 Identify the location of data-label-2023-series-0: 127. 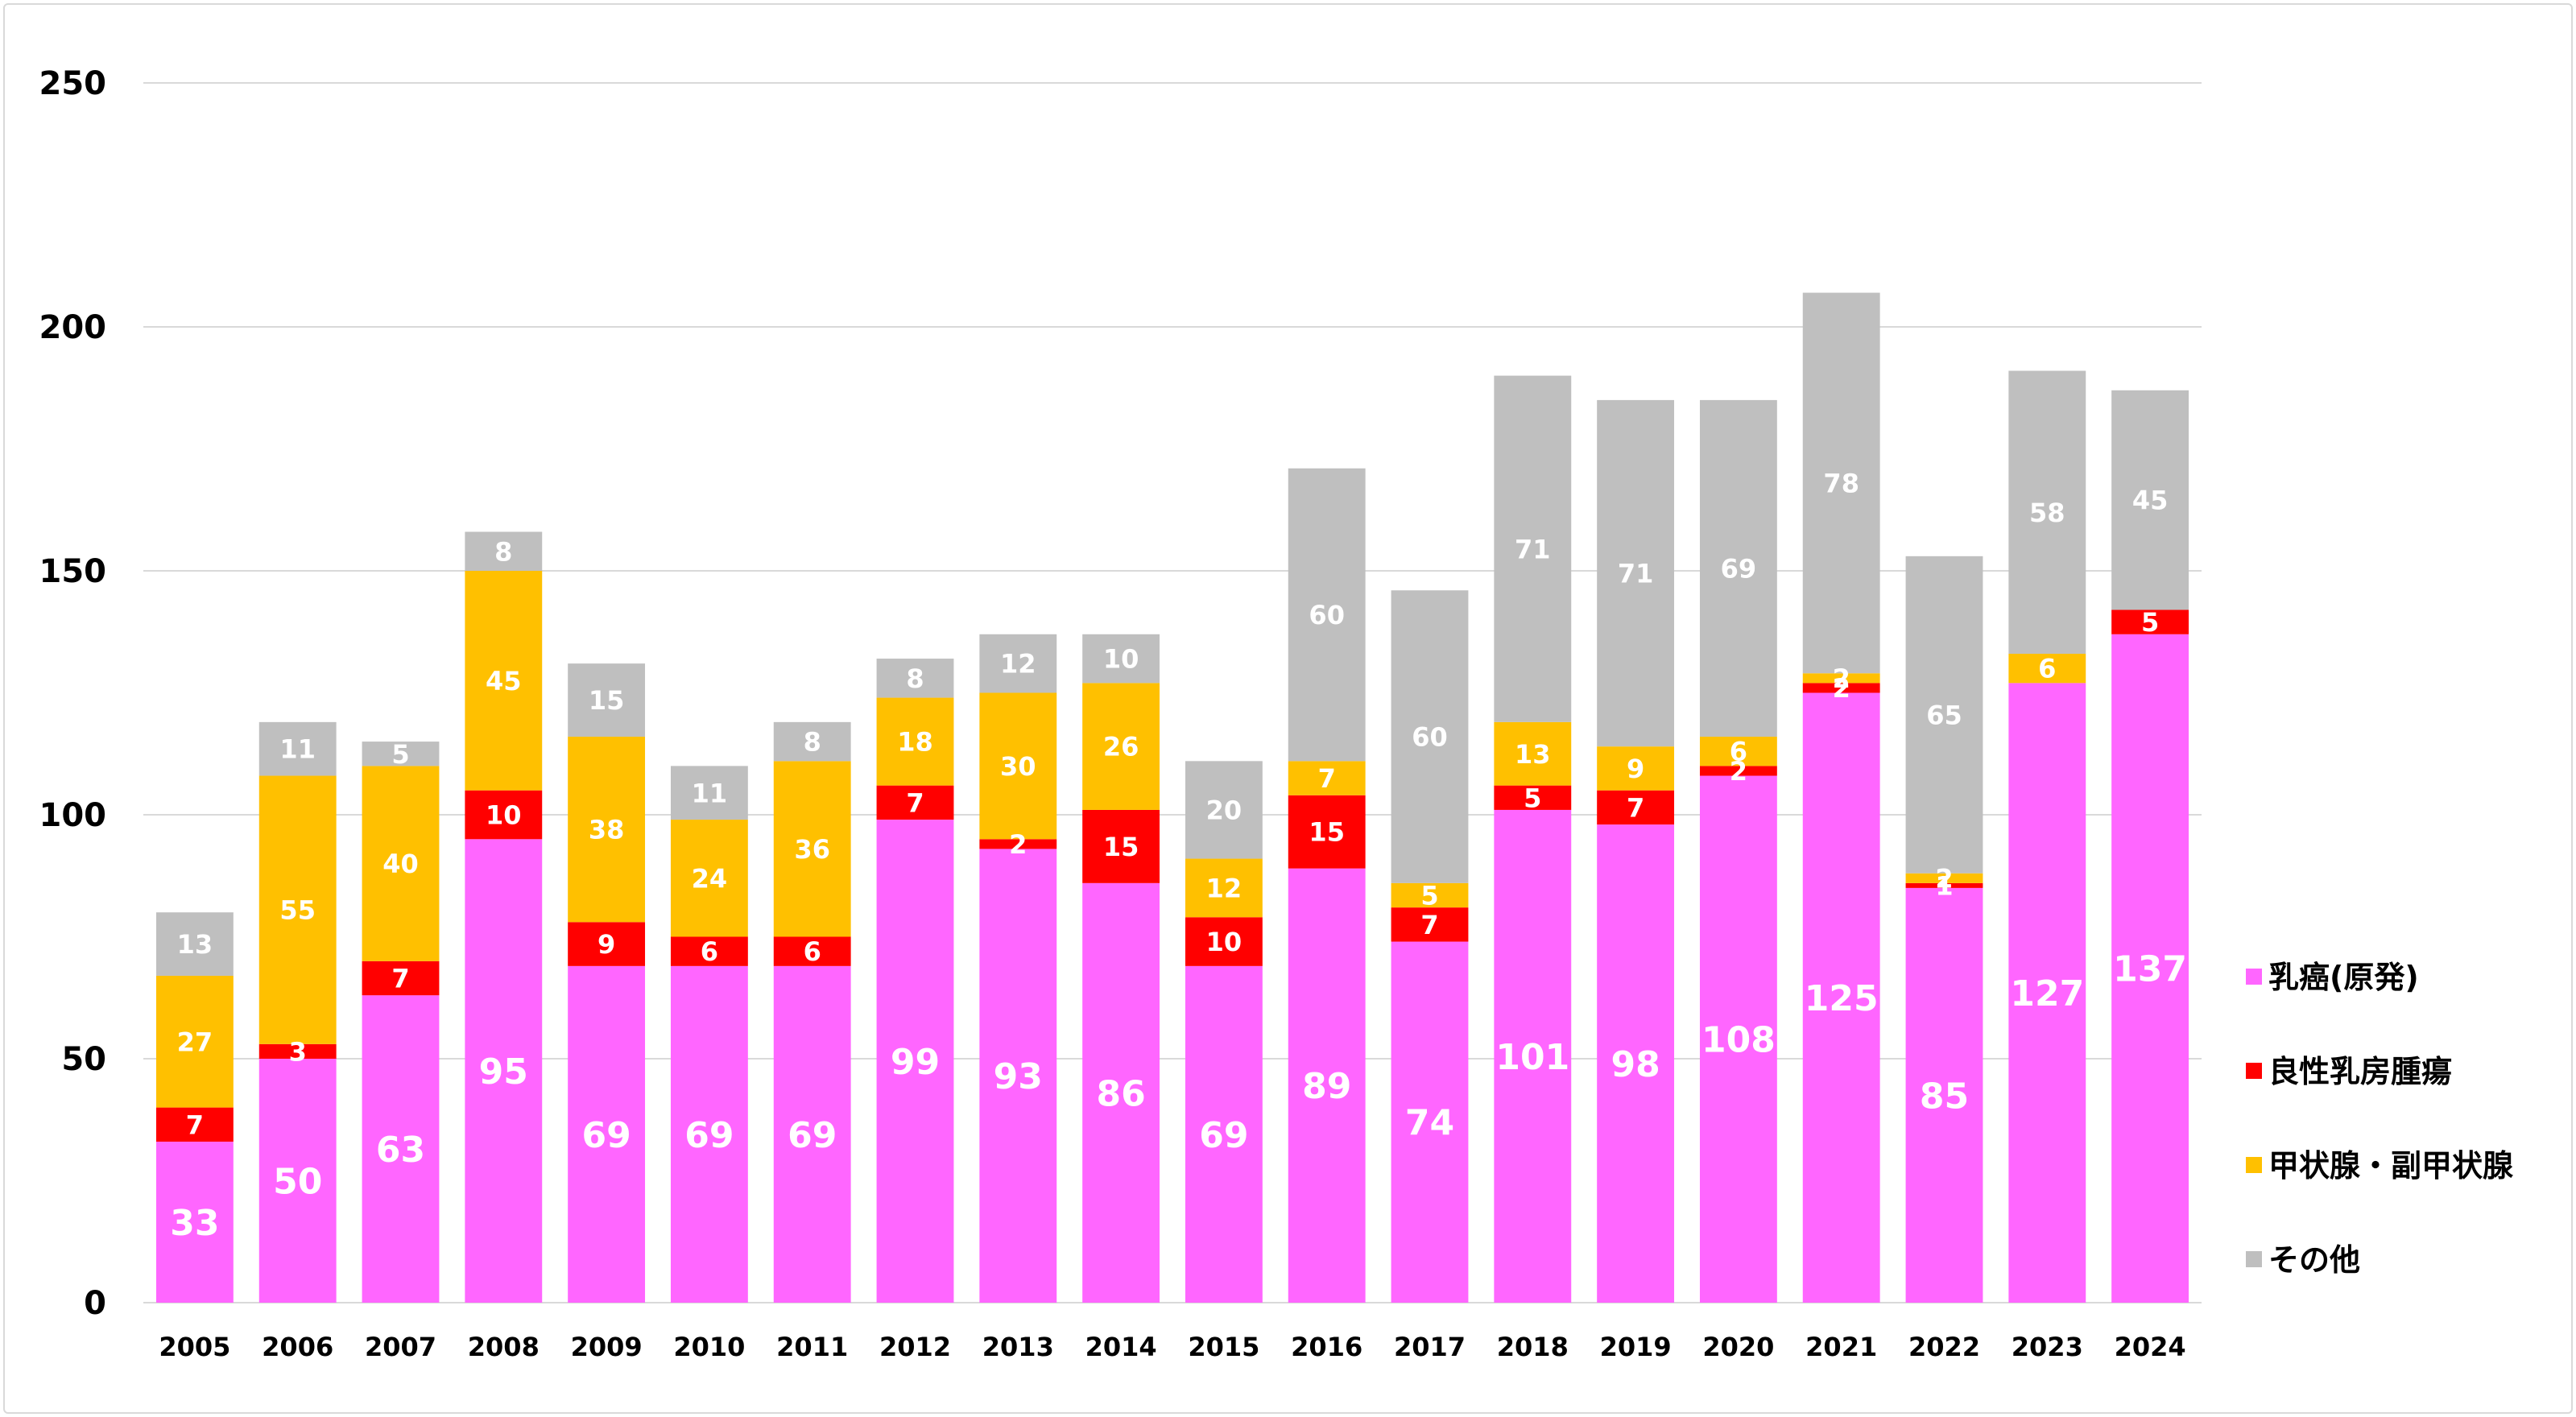
(2047, 993).